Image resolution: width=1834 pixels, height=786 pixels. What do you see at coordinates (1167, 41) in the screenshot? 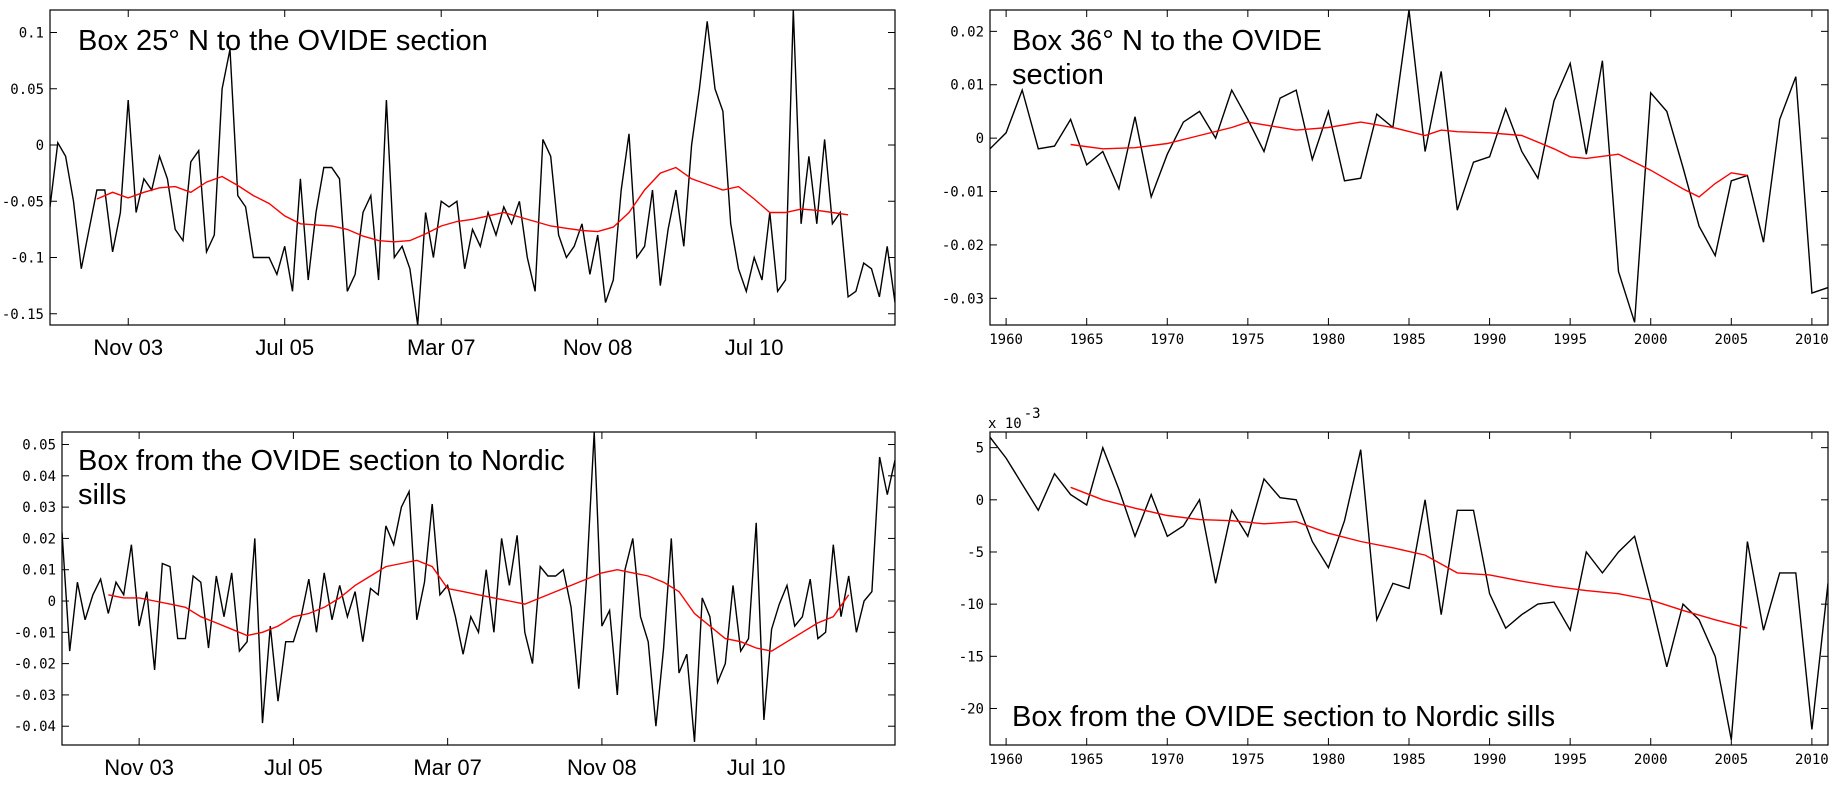
I see `panel-title: Box 36° N to the OVIDE` at bounding box center [1167, 41].